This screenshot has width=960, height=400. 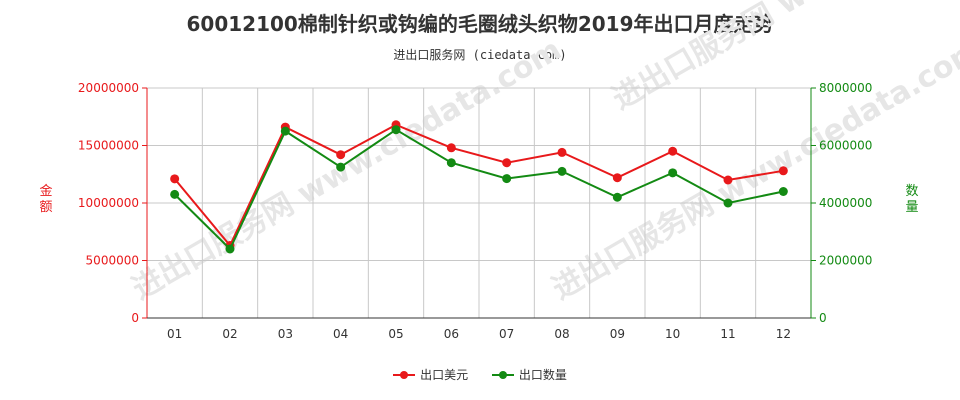 I want to click on y-right-tick-label: 8000000, so click(x=845, y=88).